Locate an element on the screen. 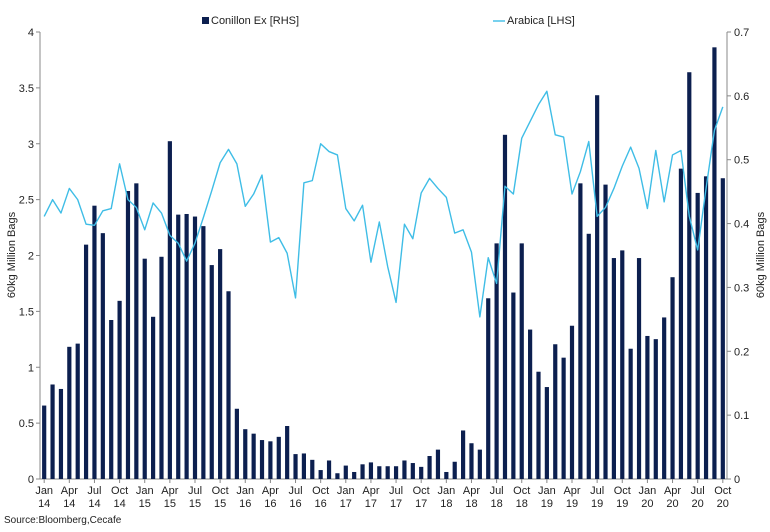 This screenshot has height=532, width=770. y-right-tick-label: 0.6 is located at coordinates (741, 97).